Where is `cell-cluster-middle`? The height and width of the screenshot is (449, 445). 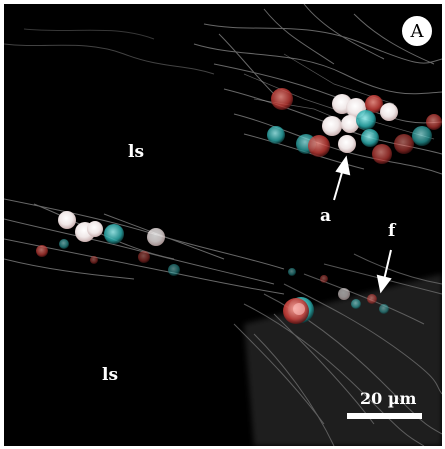
cell-cluster-middle is located at coordinates (108, 243).